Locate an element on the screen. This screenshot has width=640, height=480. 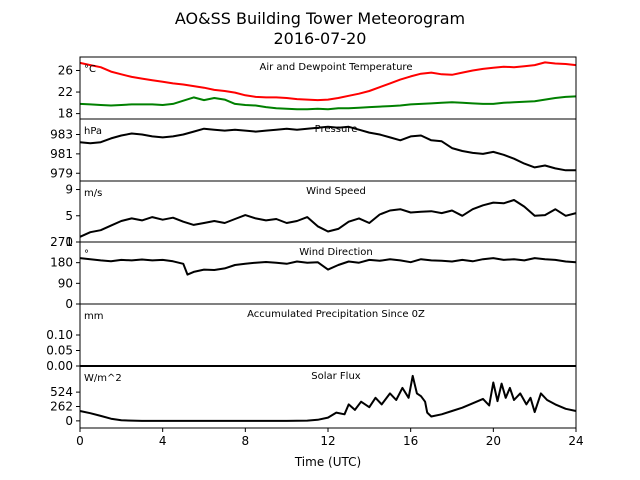
panel-title: Pressure is located at coordinates (336, 129).